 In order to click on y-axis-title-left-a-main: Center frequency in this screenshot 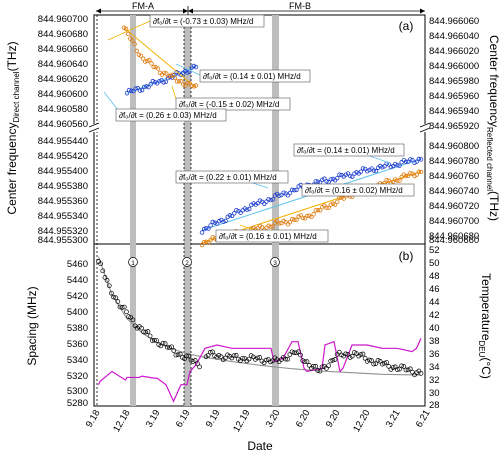, I will do `click(12, 169)`.